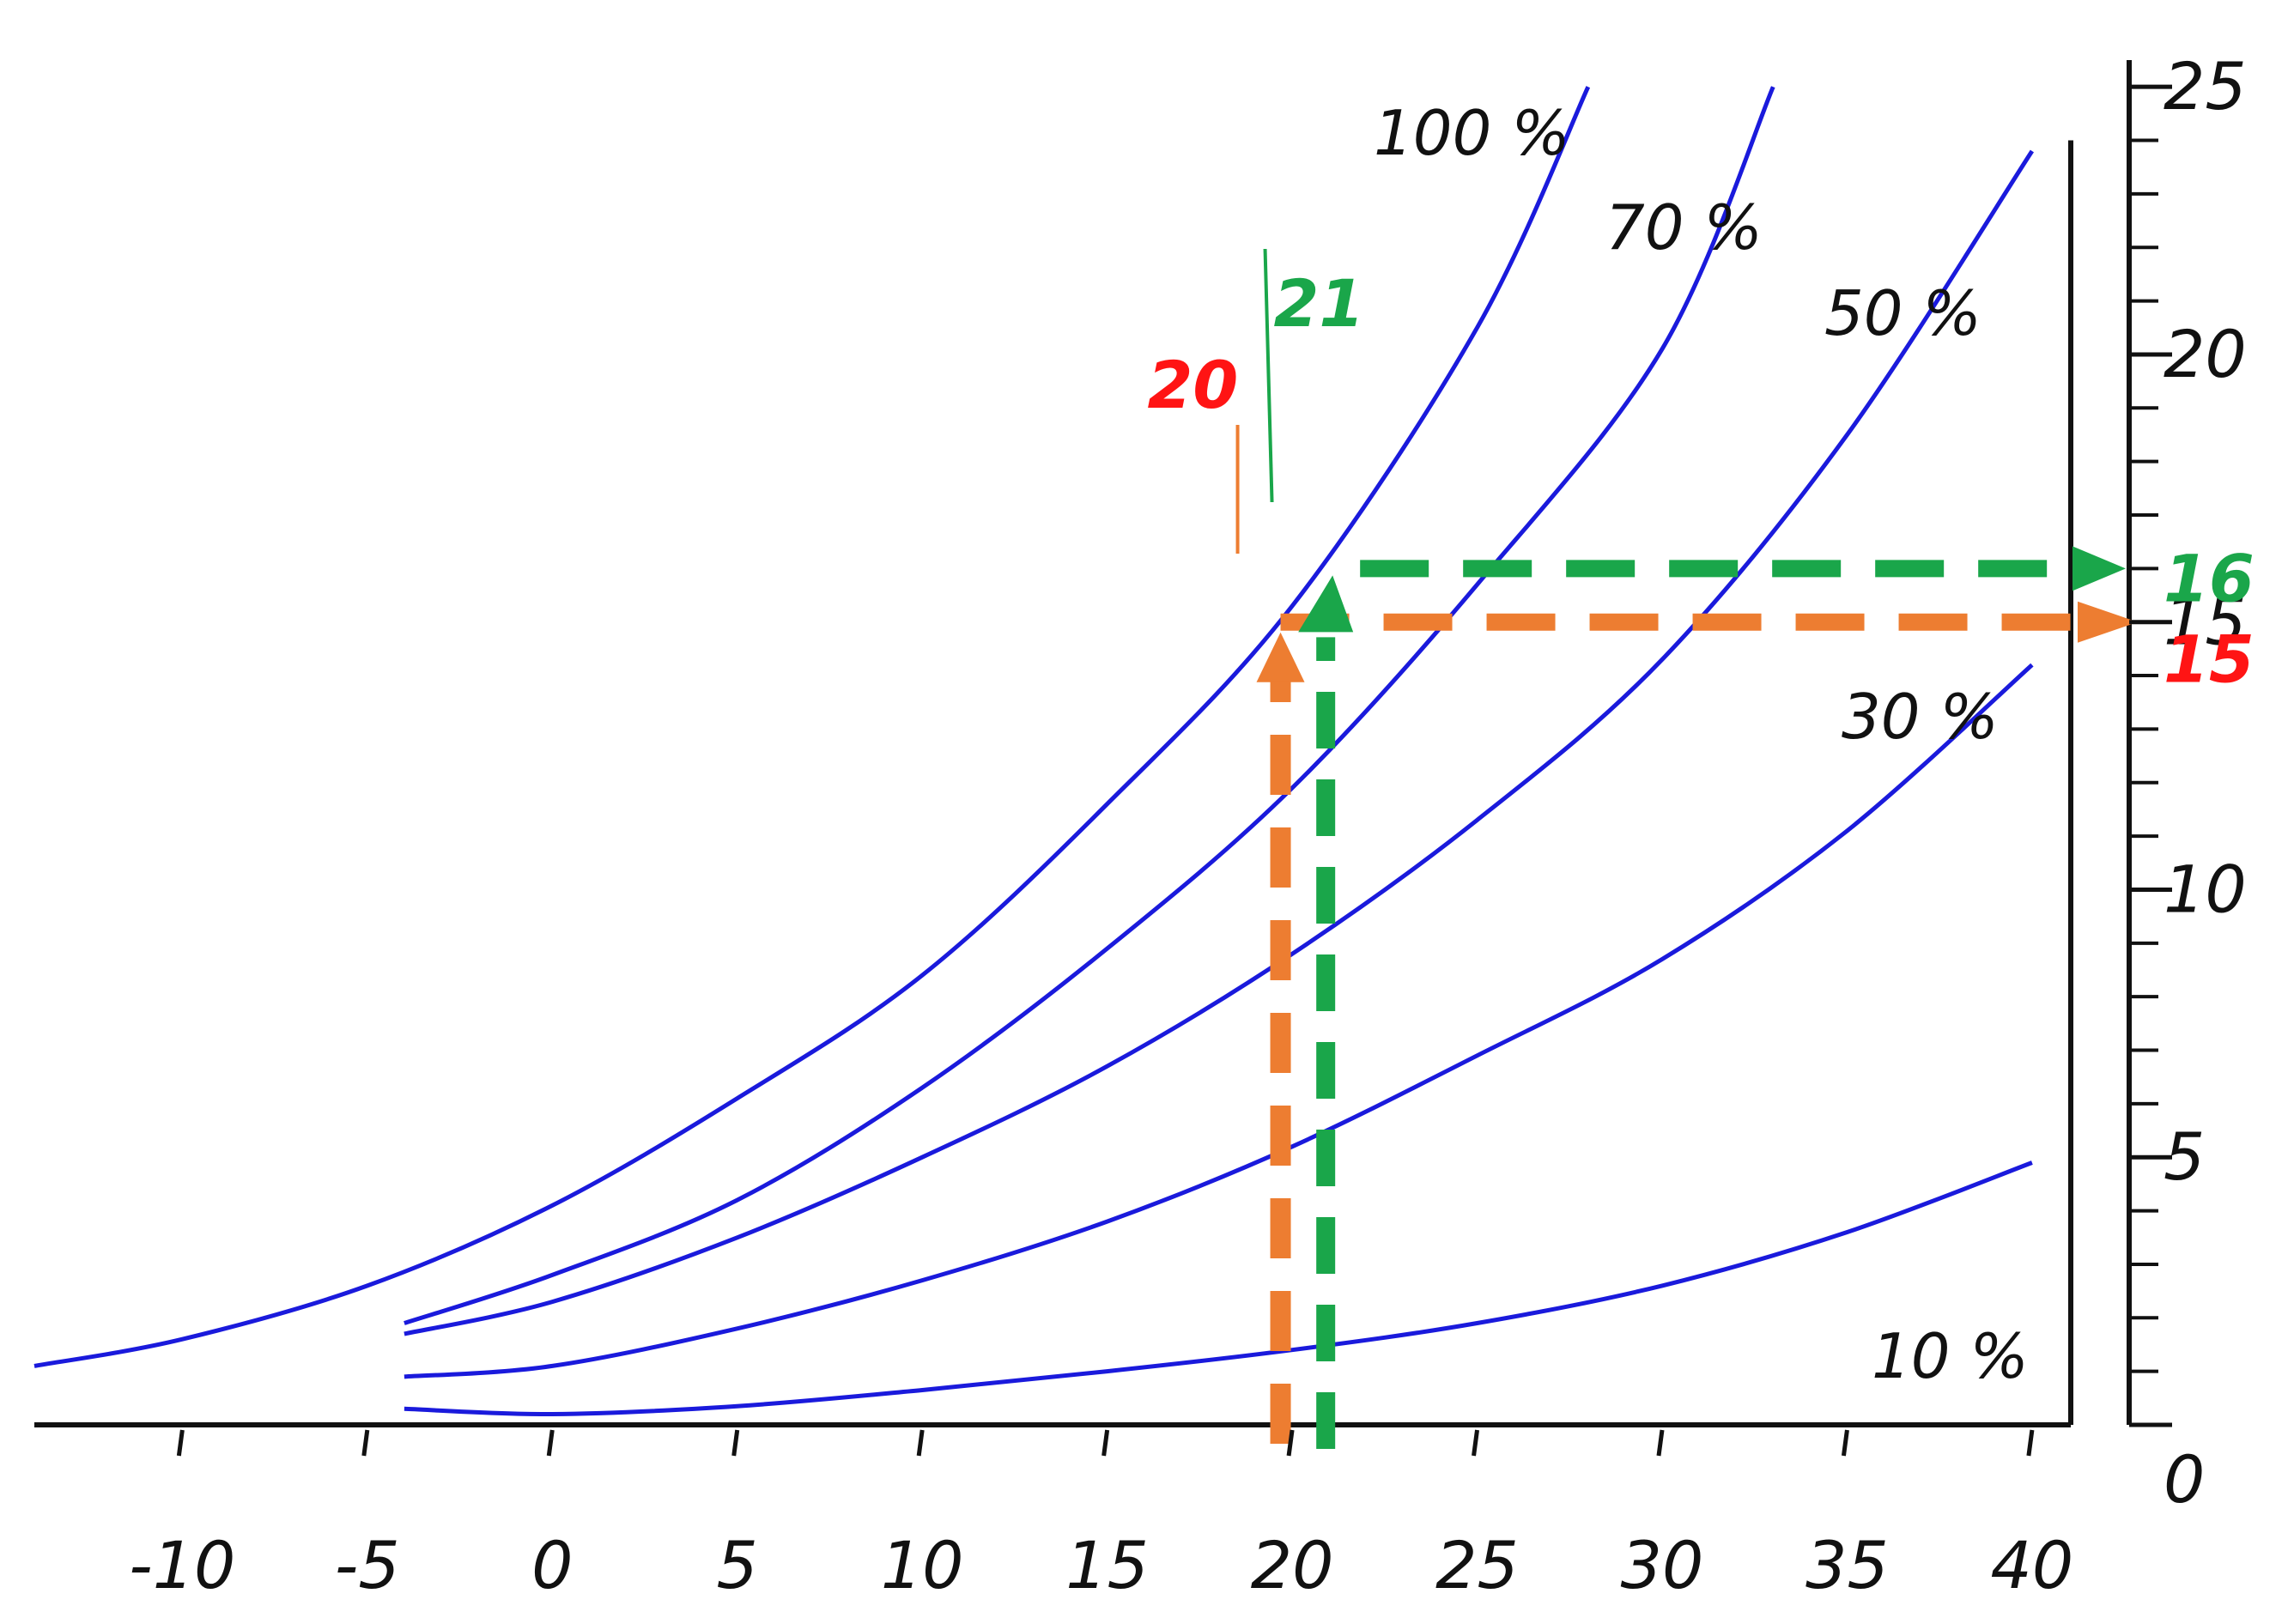 The image size is (2294, 1624). I want to click on orange-arrow-right, so click(2108, 622).